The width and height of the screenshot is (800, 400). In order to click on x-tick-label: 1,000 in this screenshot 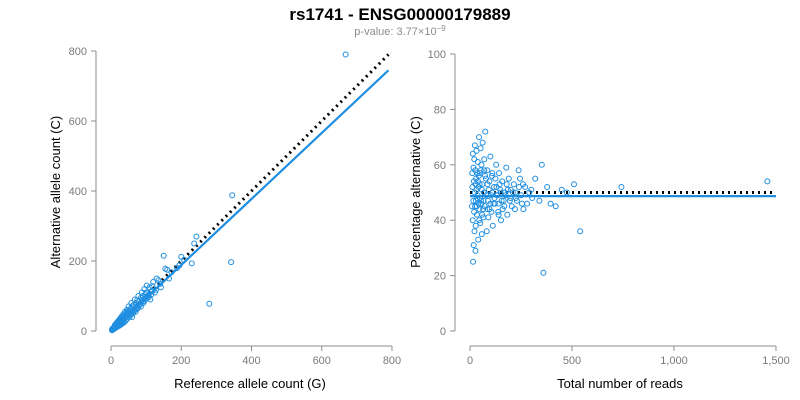, I will do `click(674, 361)`.